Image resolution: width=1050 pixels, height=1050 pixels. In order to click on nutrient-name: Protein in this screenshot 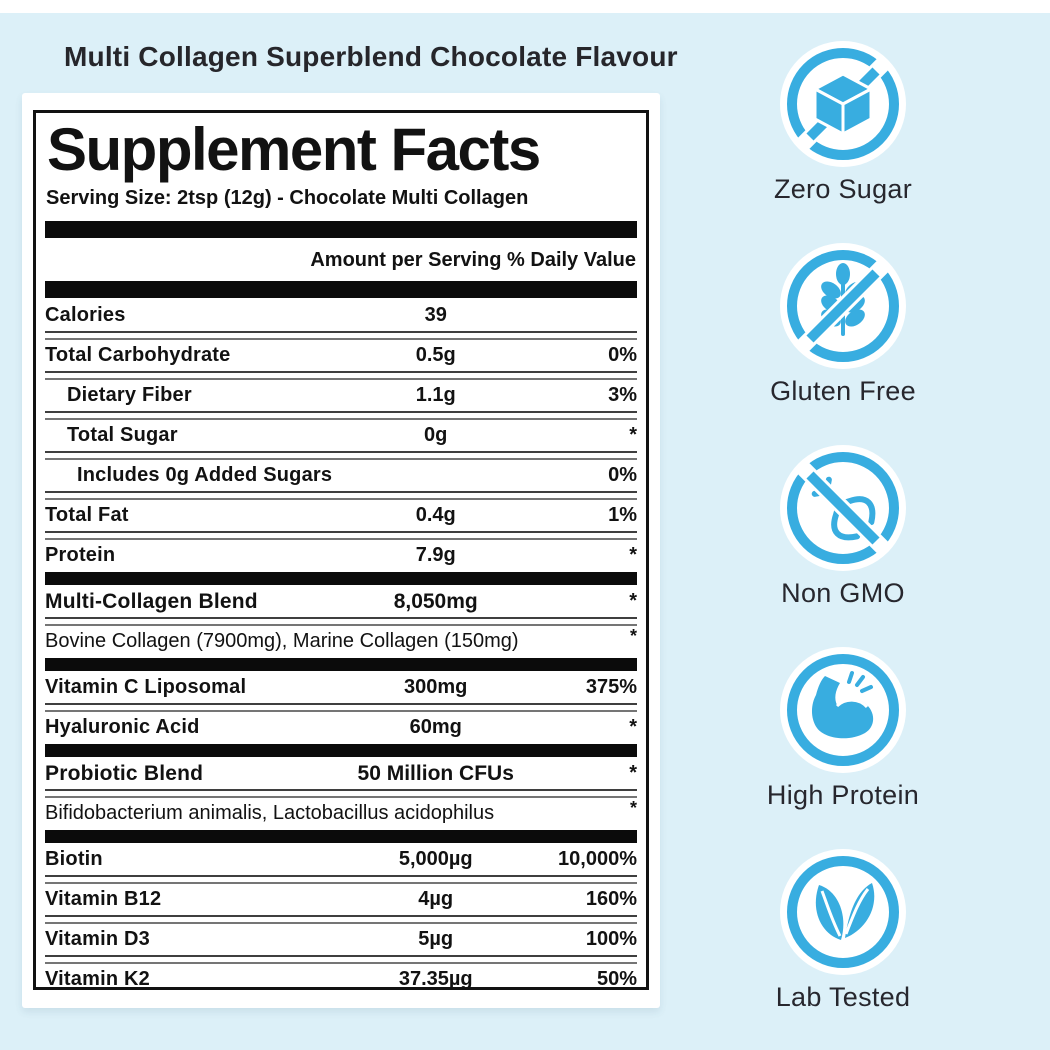, I will do `click(80, 555)`.